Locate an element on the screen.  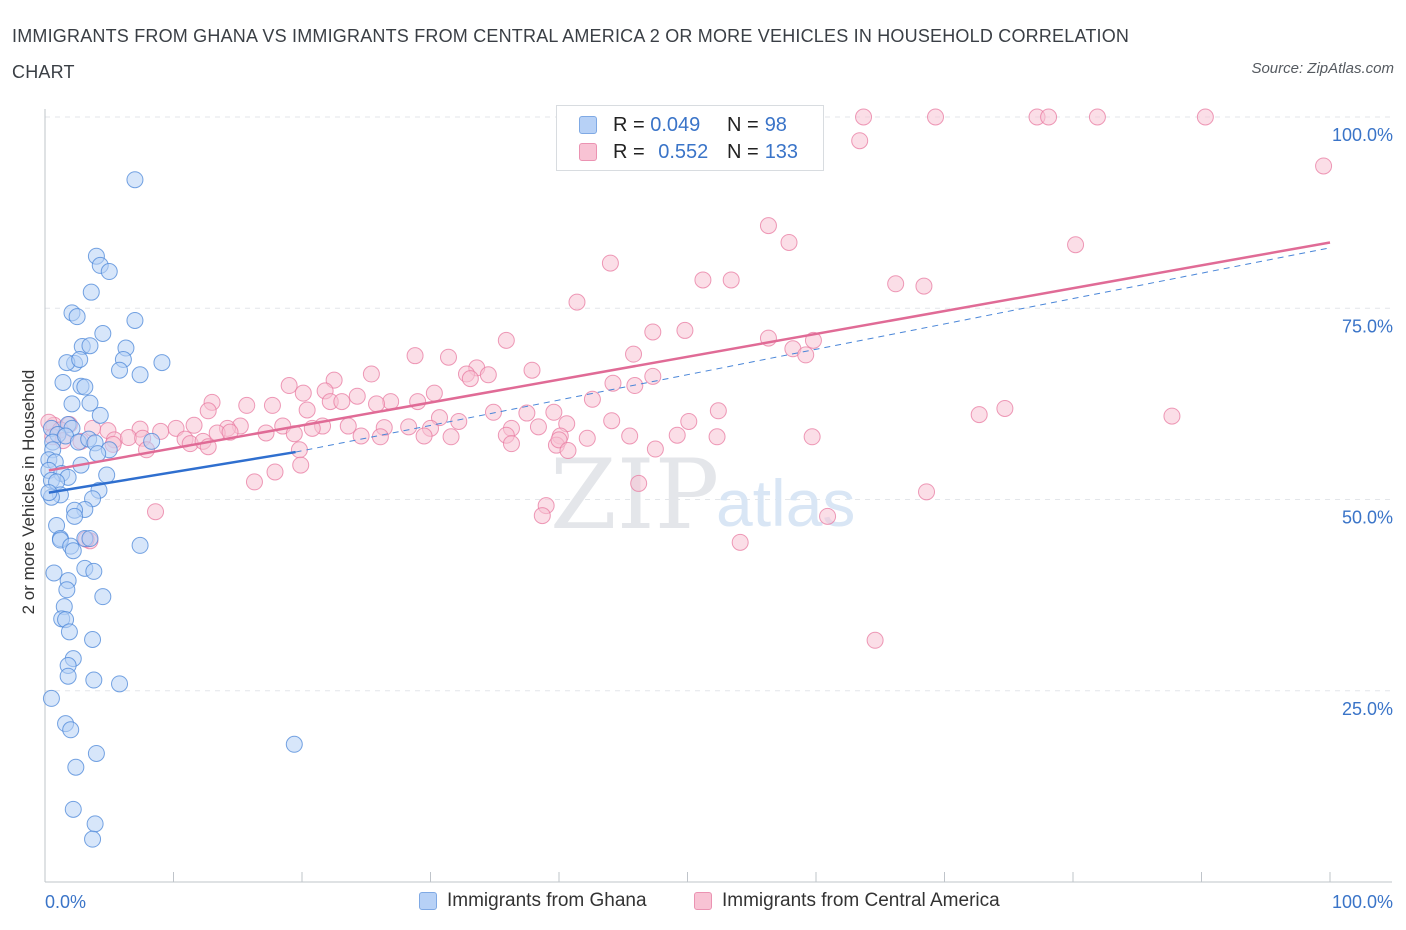
watermark-atlas: atlas is located at coordinates (785, 503).